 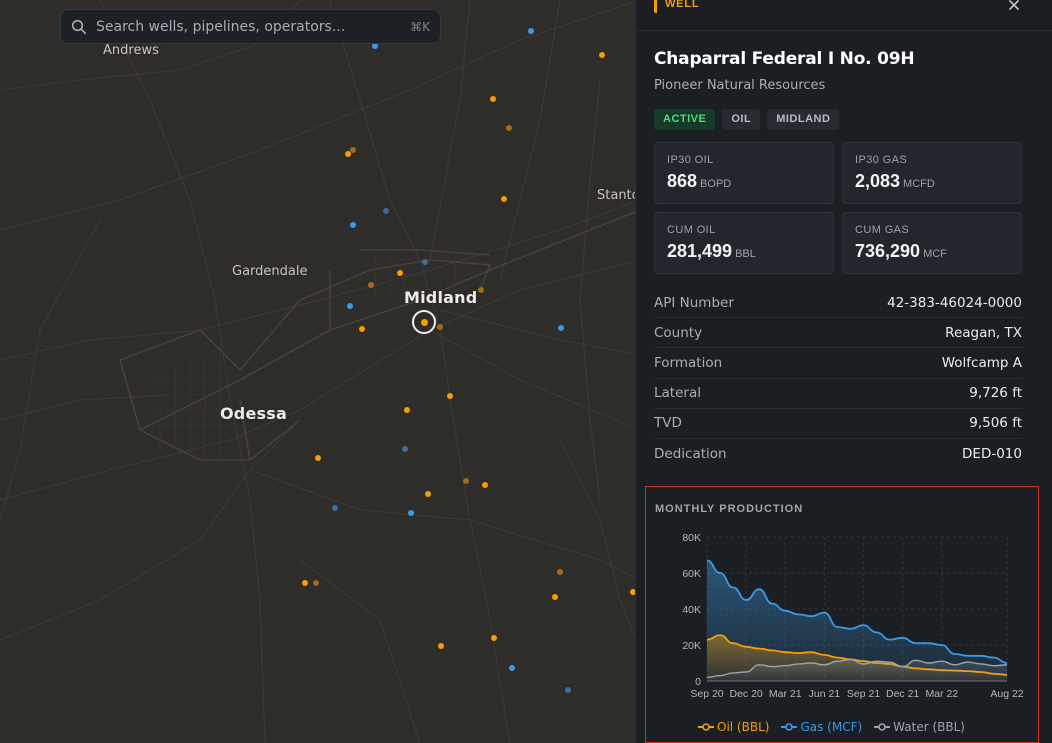 What do you see at coordinates (935, 254) in the screenshot?
I see `stat-unit: MCF` at bounding box center [935, 254].